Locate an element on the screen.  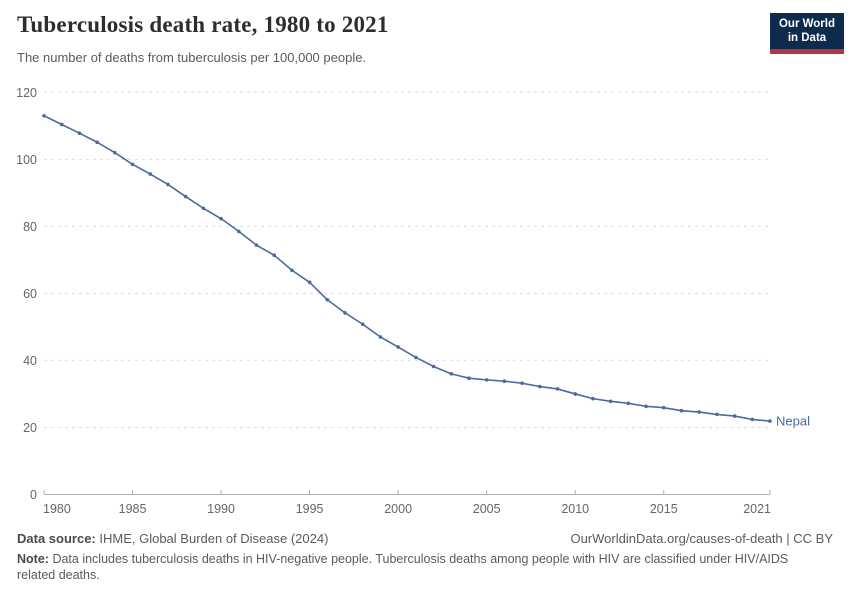
owid-logo: Our World in Data is located at coordinates (807, 34).